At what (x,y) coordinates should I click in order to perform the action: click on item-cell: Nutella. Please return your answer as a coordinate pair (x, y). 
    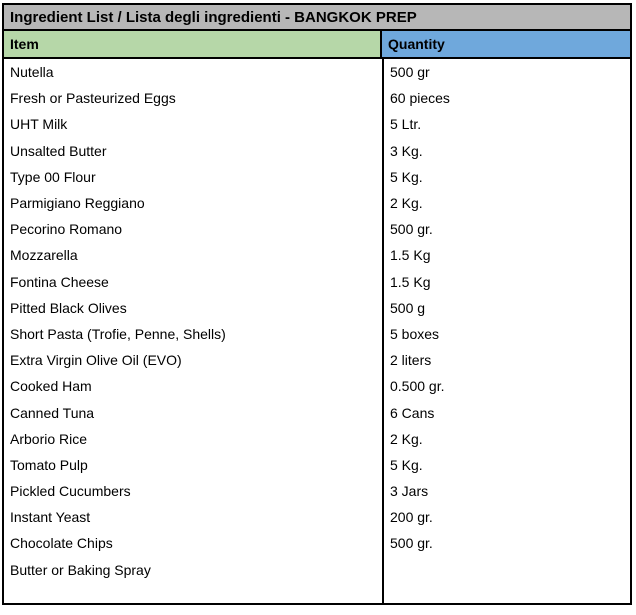
    Looking at the image, I should click on (32, 72).